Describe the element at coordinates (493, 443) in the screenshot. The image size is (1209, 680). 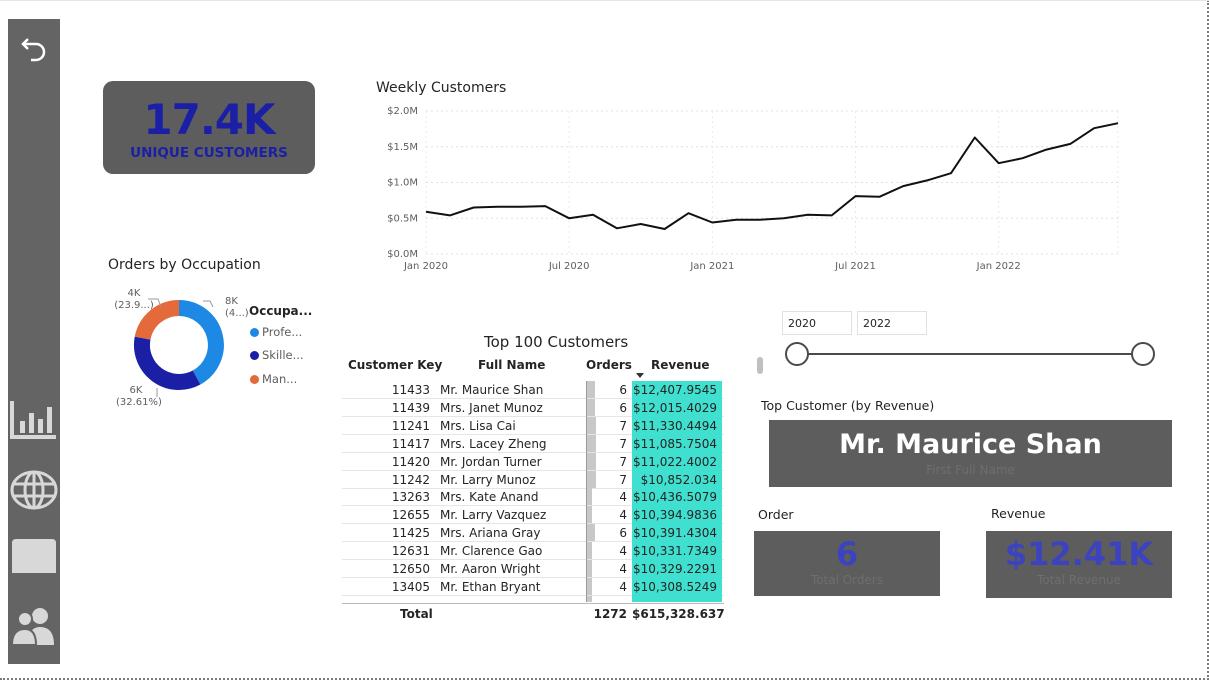
I see `cell-full-name: Mrs. Lacey Zheng` at that location.